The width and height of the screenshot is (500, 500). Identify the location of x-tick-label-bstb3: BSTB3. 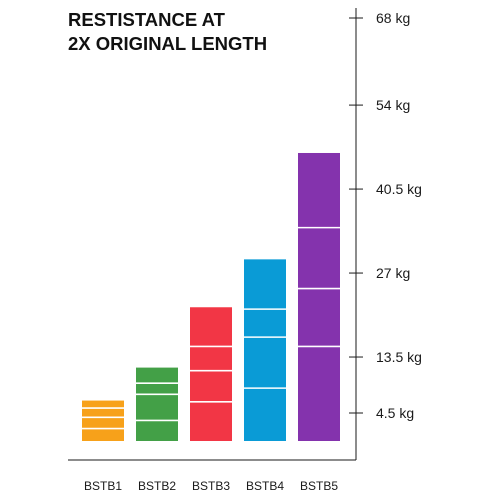
(211, 486).